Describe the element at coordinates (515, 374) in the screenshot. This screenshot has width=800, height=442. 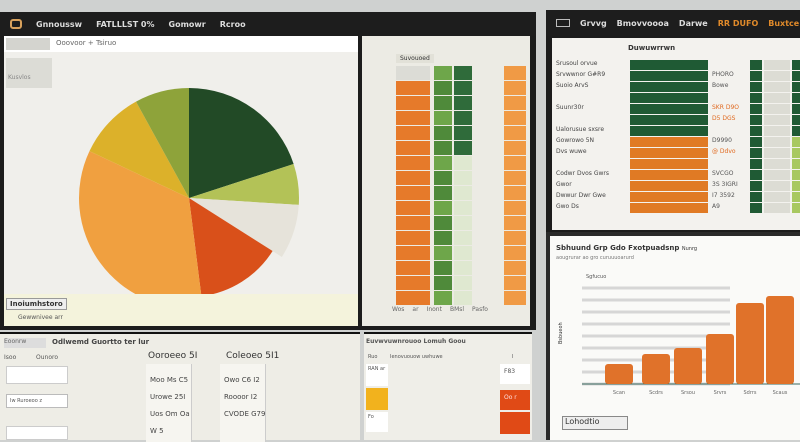
I see `value-cell: F83` at that location.